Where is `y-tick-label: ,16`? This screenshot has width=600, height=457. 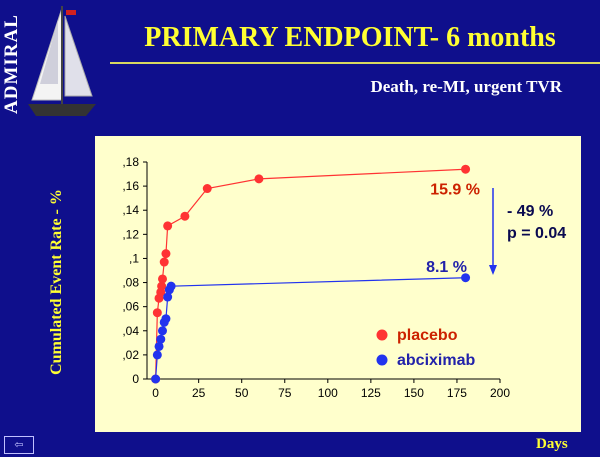
y-tick-label: ,16 is located at coordinates (130, 186).